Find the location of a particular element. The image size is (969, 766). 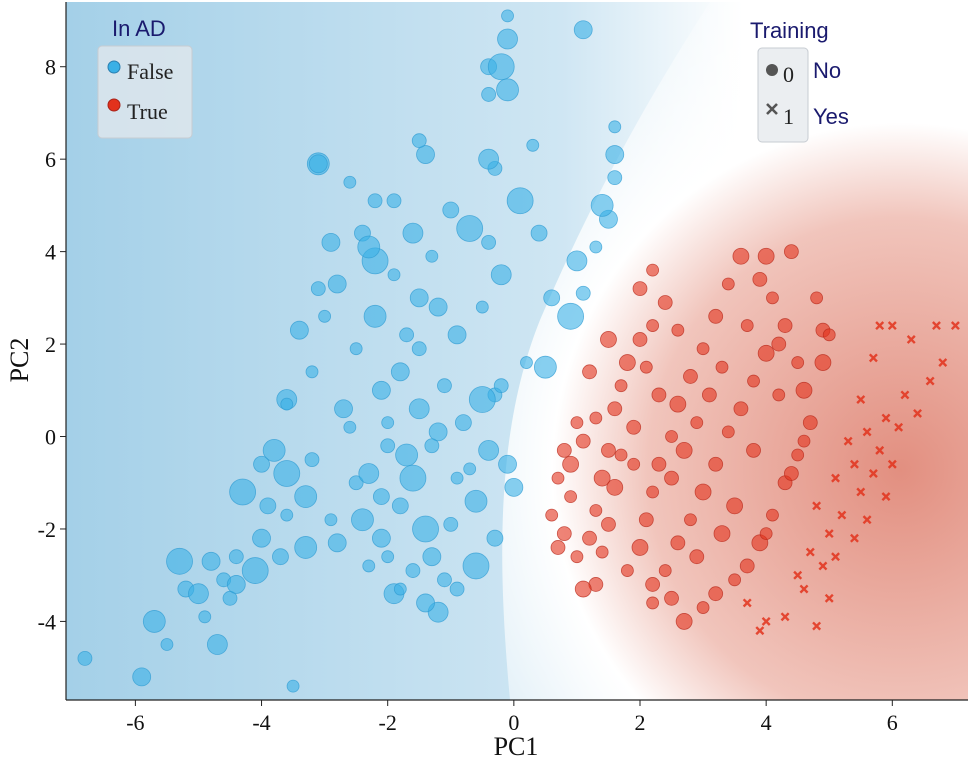

y-tick-label: 8 is located at coordinates (50, 67).